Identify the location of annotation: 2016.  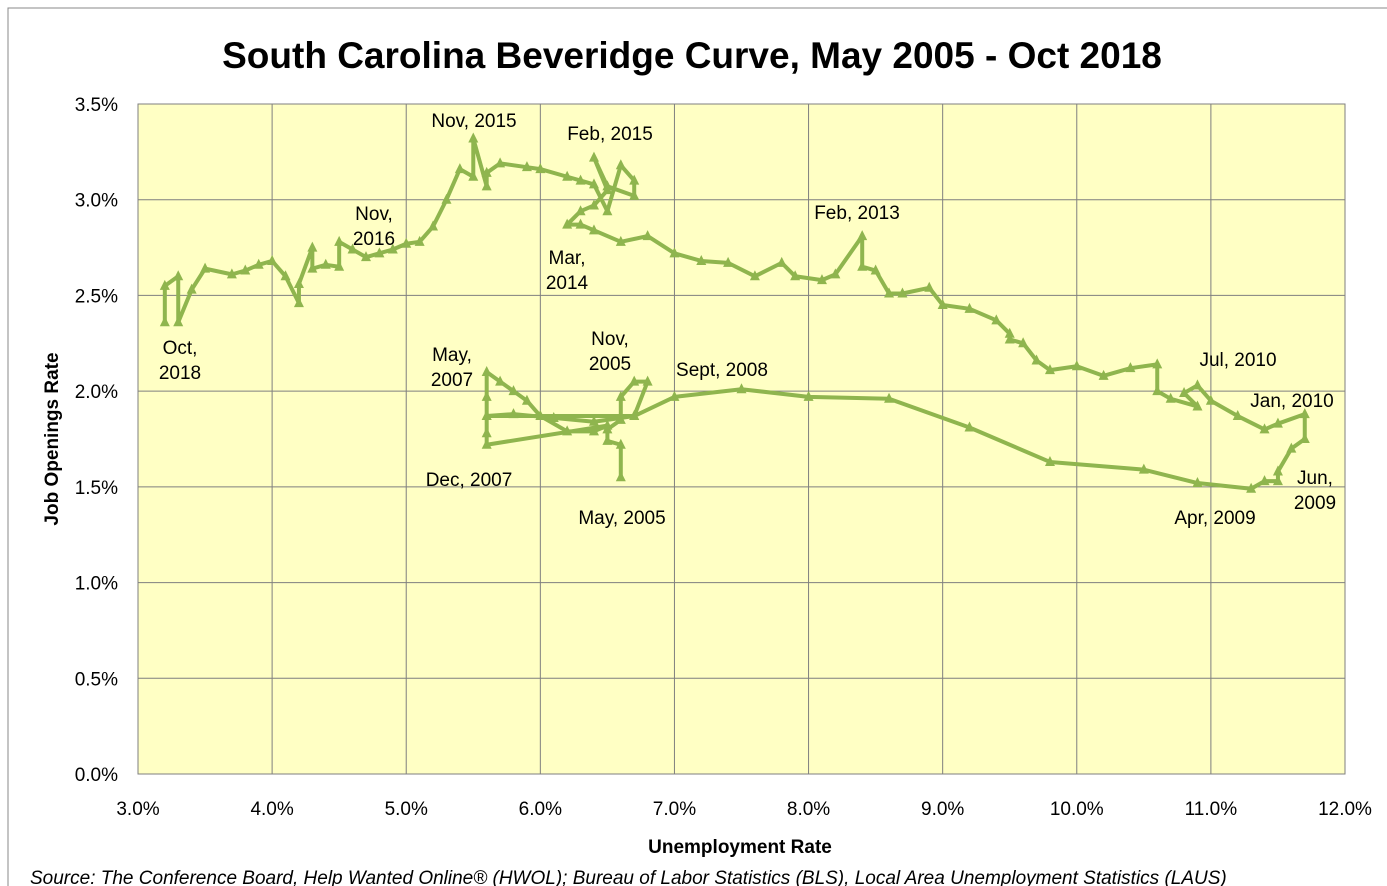
(374, 239).